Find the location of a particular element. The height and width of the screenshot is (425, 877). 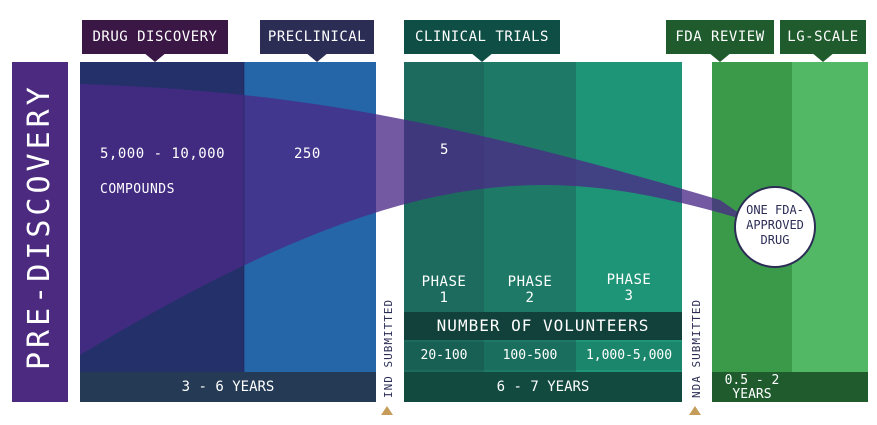

phase-3-number: 3 is located at coordinates (629, 296).